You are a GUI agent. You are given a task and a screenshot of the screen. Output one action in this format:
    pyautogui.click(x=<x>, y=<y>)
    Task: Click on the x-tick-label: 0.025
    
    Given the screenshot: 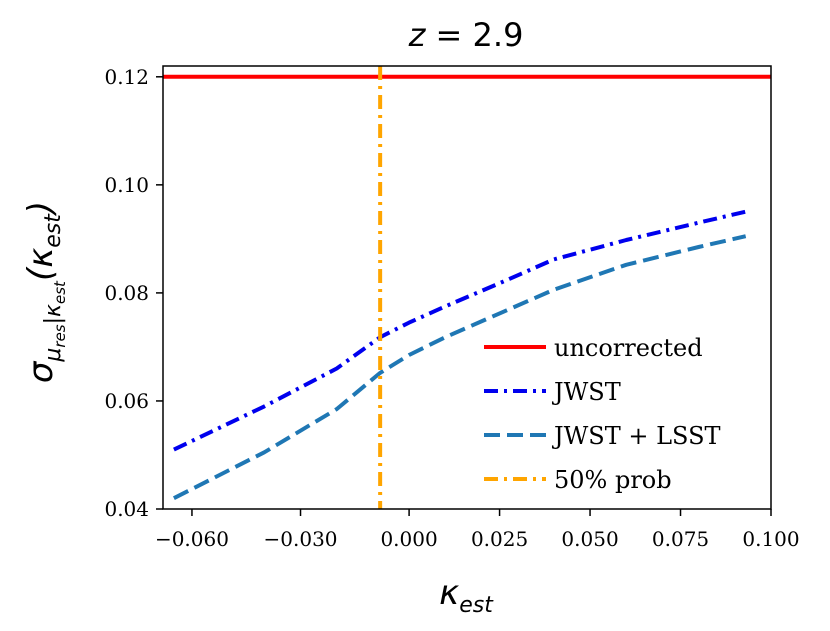 What is the action you would take?
    pyautogui.click(x=499, y=539)
    